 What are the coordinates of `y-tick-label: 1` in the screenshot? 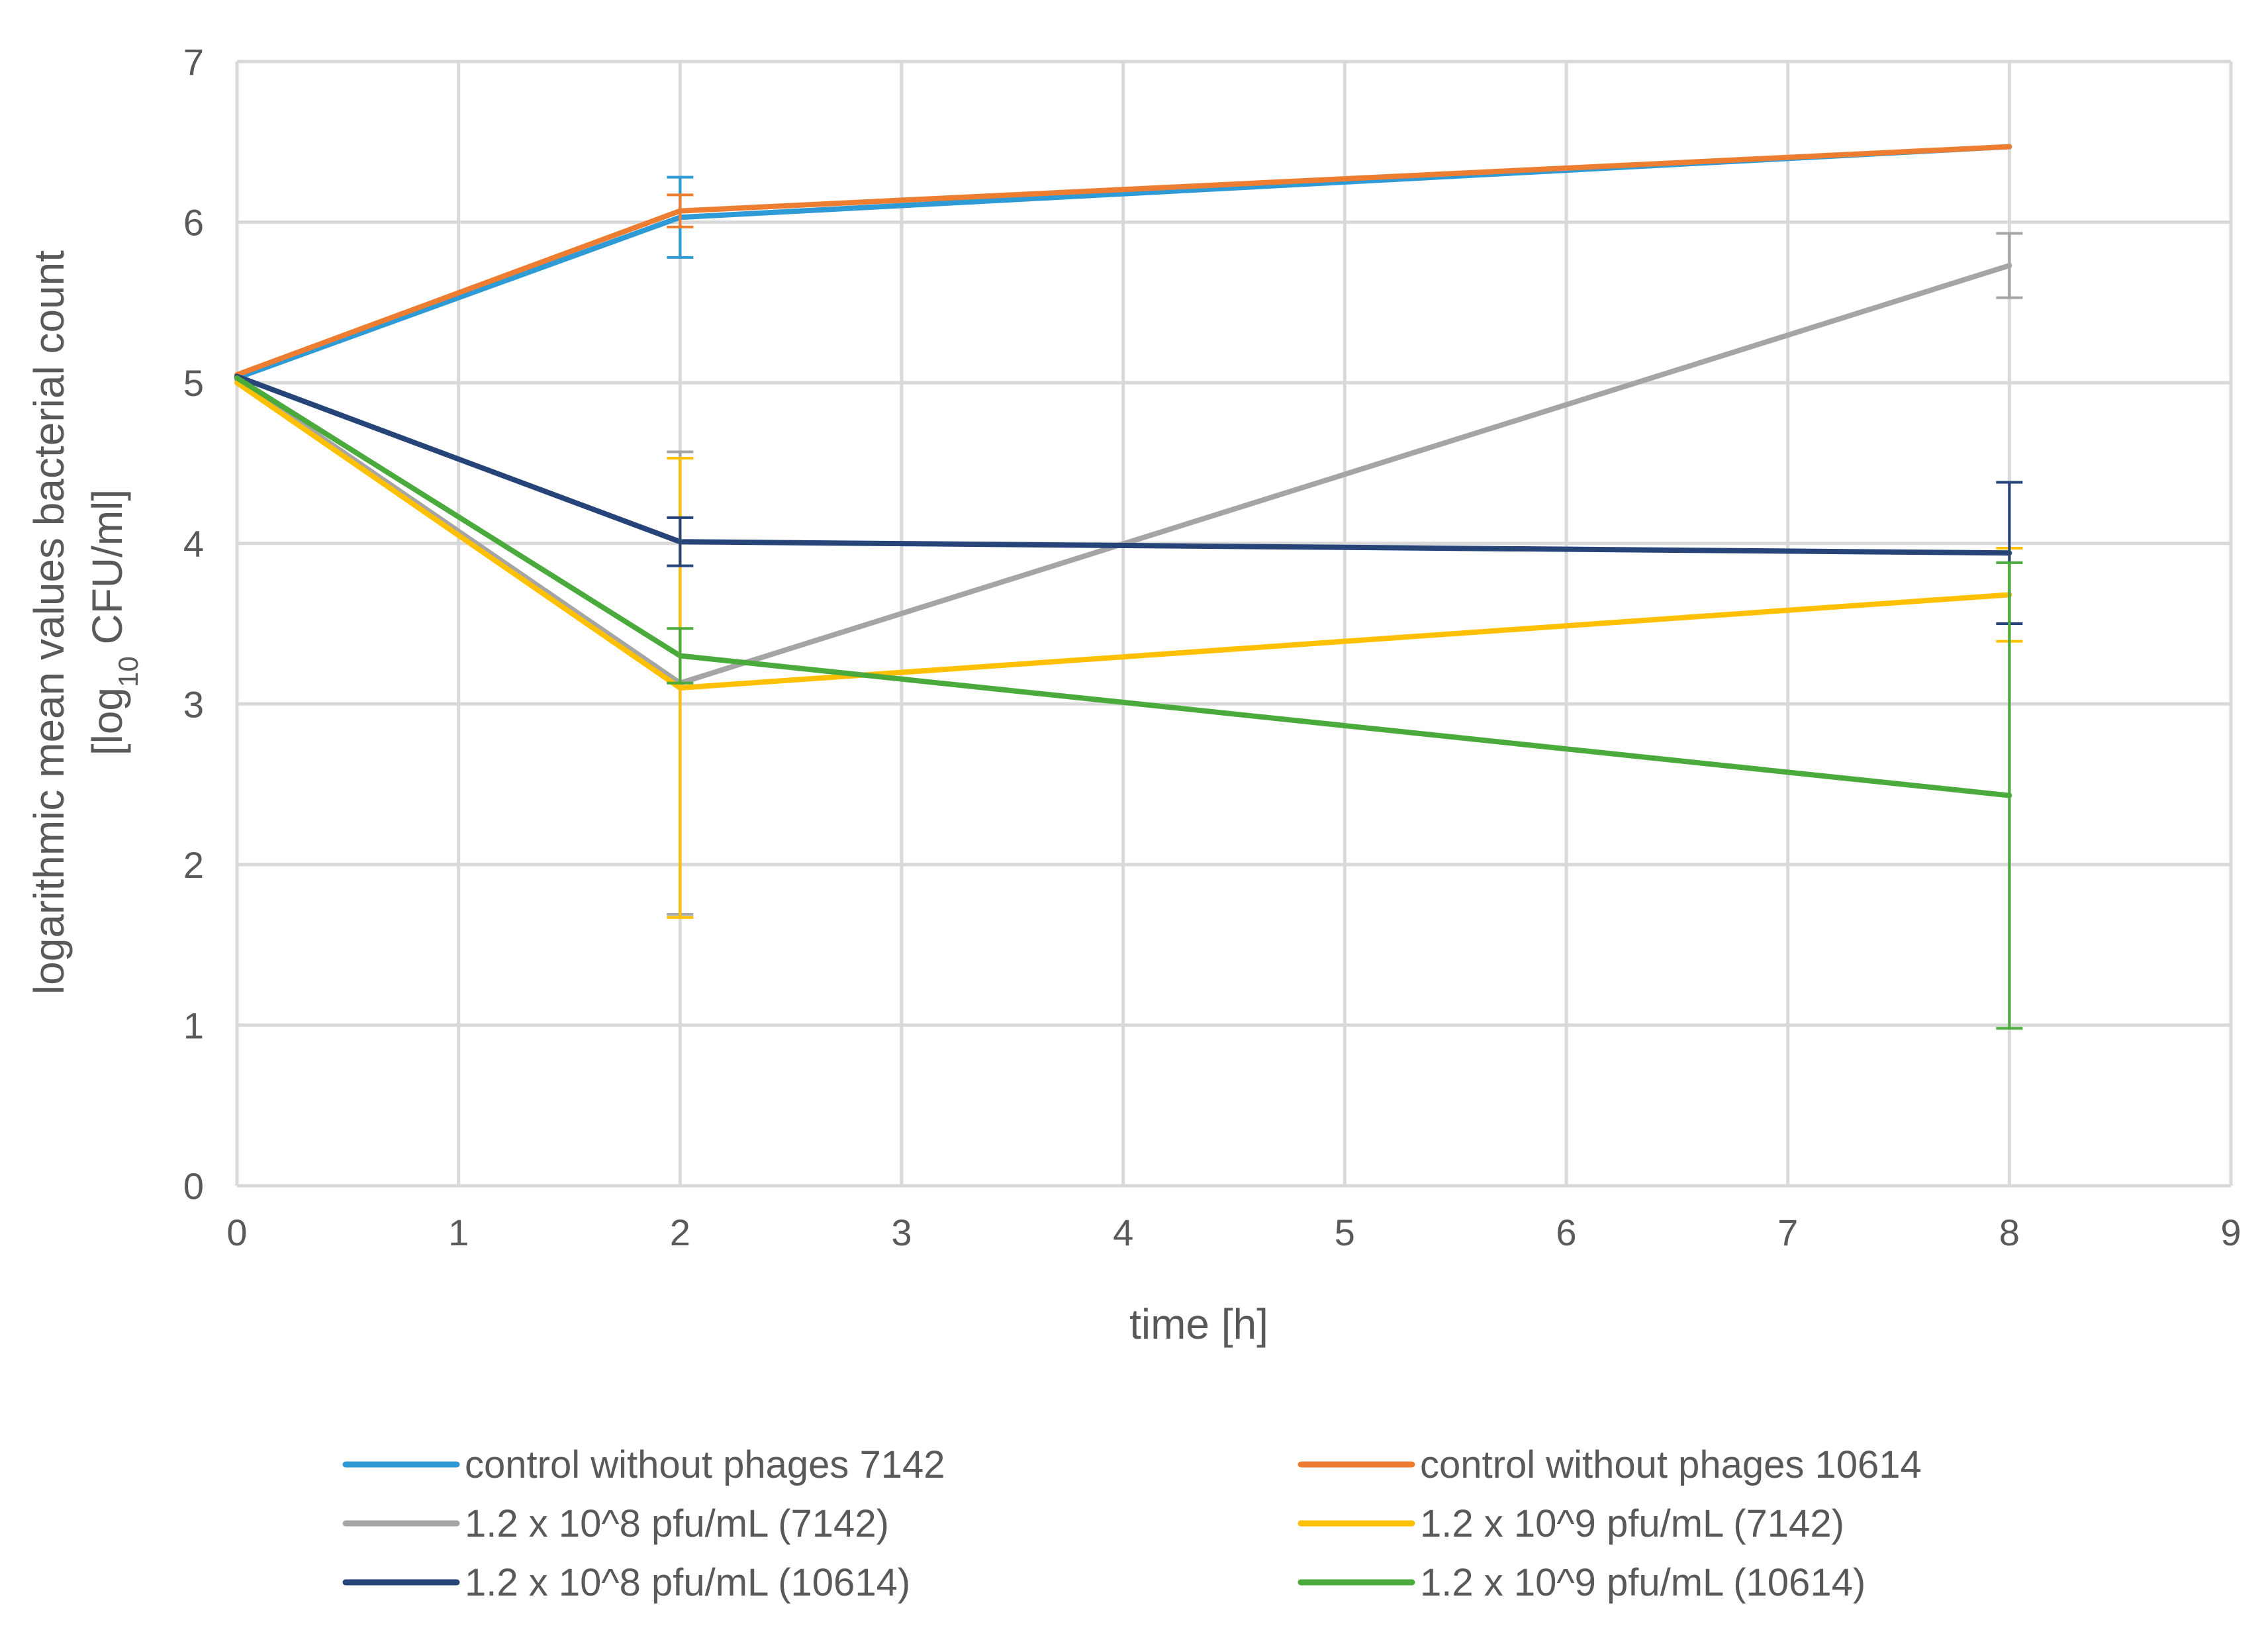 It's located at (194, 1025).